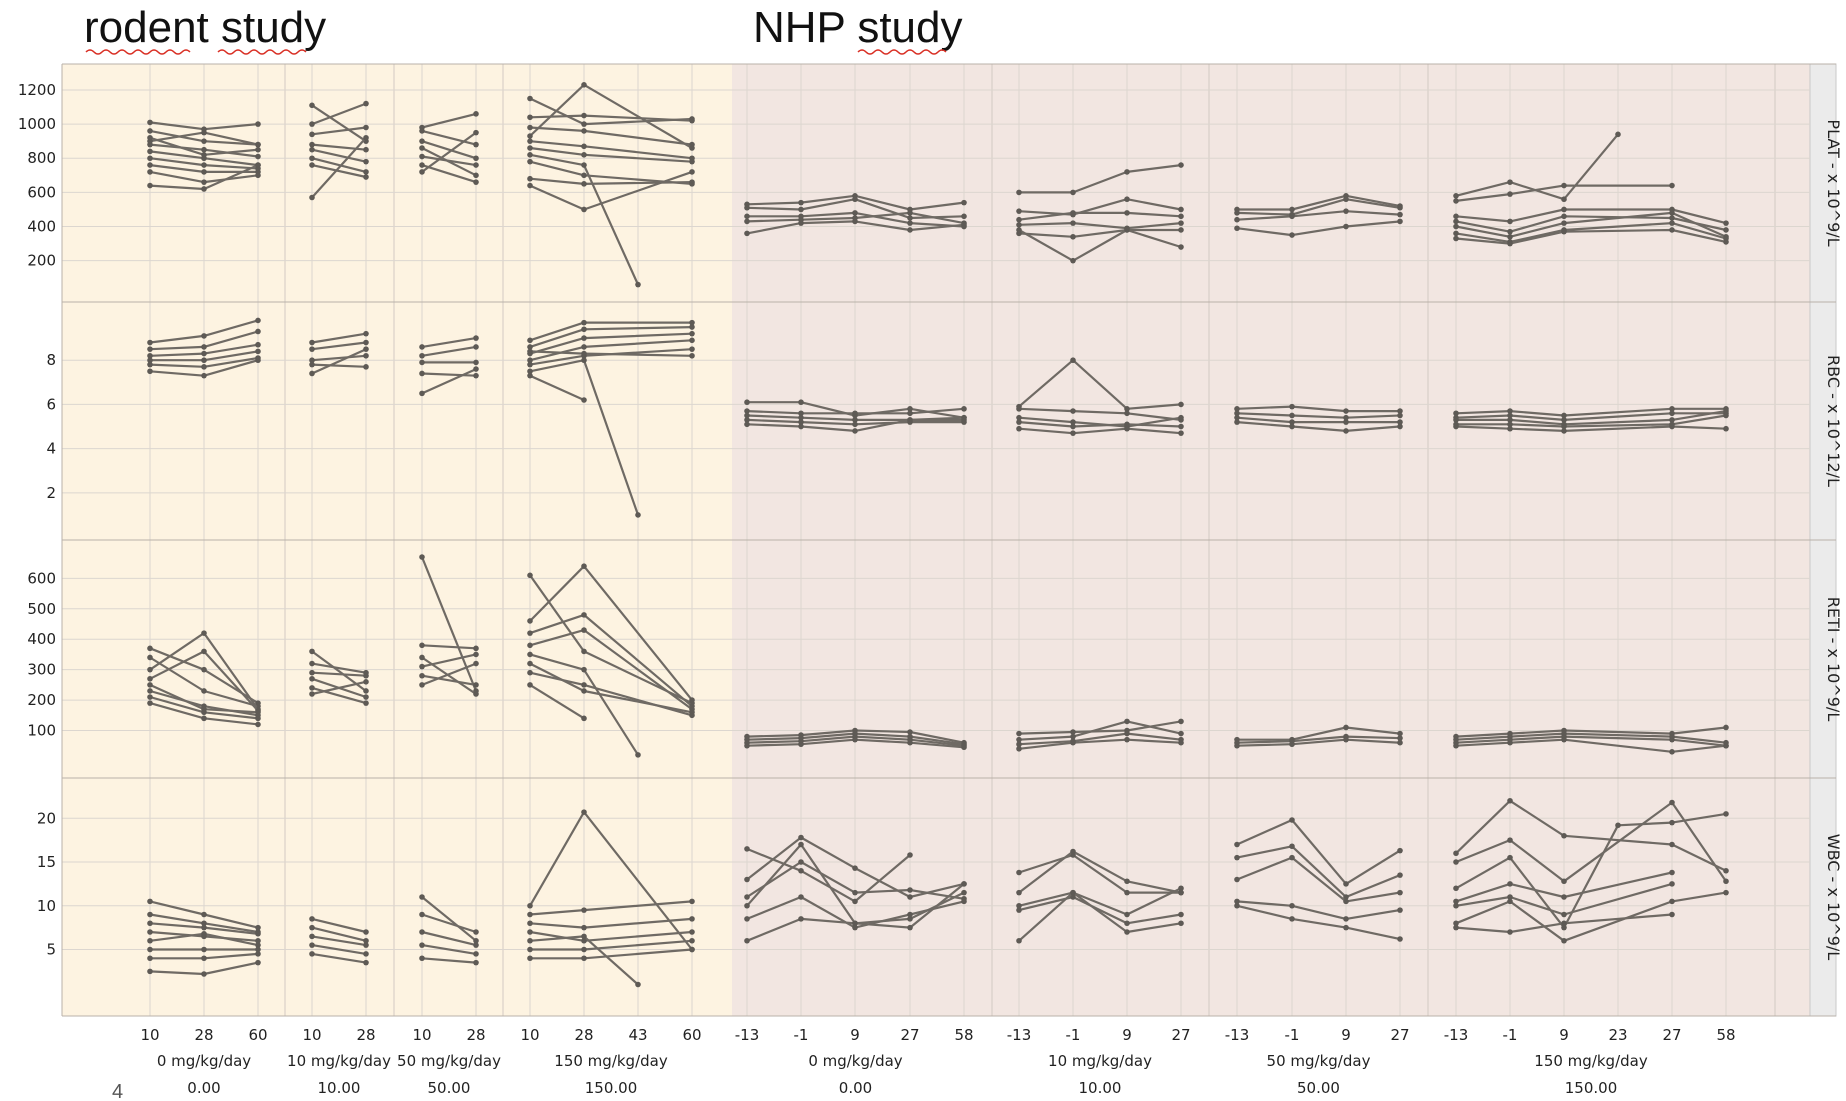  What do you see at coordinates (1180, 1035) in the screenshot?
I see `x-tick-label: 27` at bounding box center [1180, 1035].